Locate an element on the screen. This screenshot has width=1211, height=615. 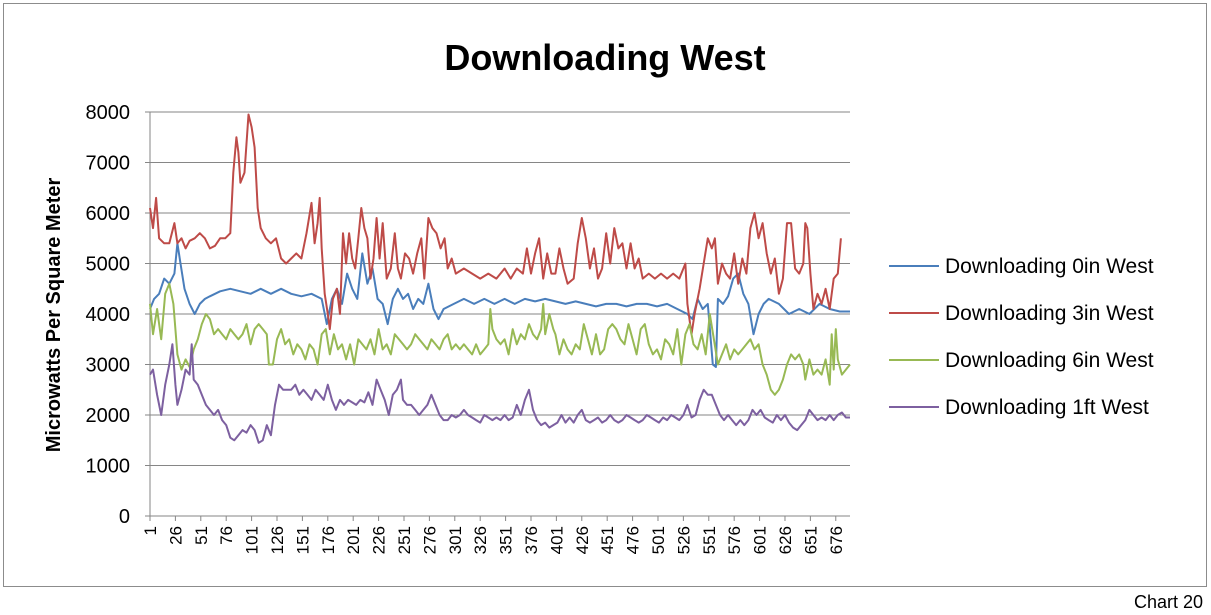
x-tick-label: 376 is located at coordinates (531, 540).